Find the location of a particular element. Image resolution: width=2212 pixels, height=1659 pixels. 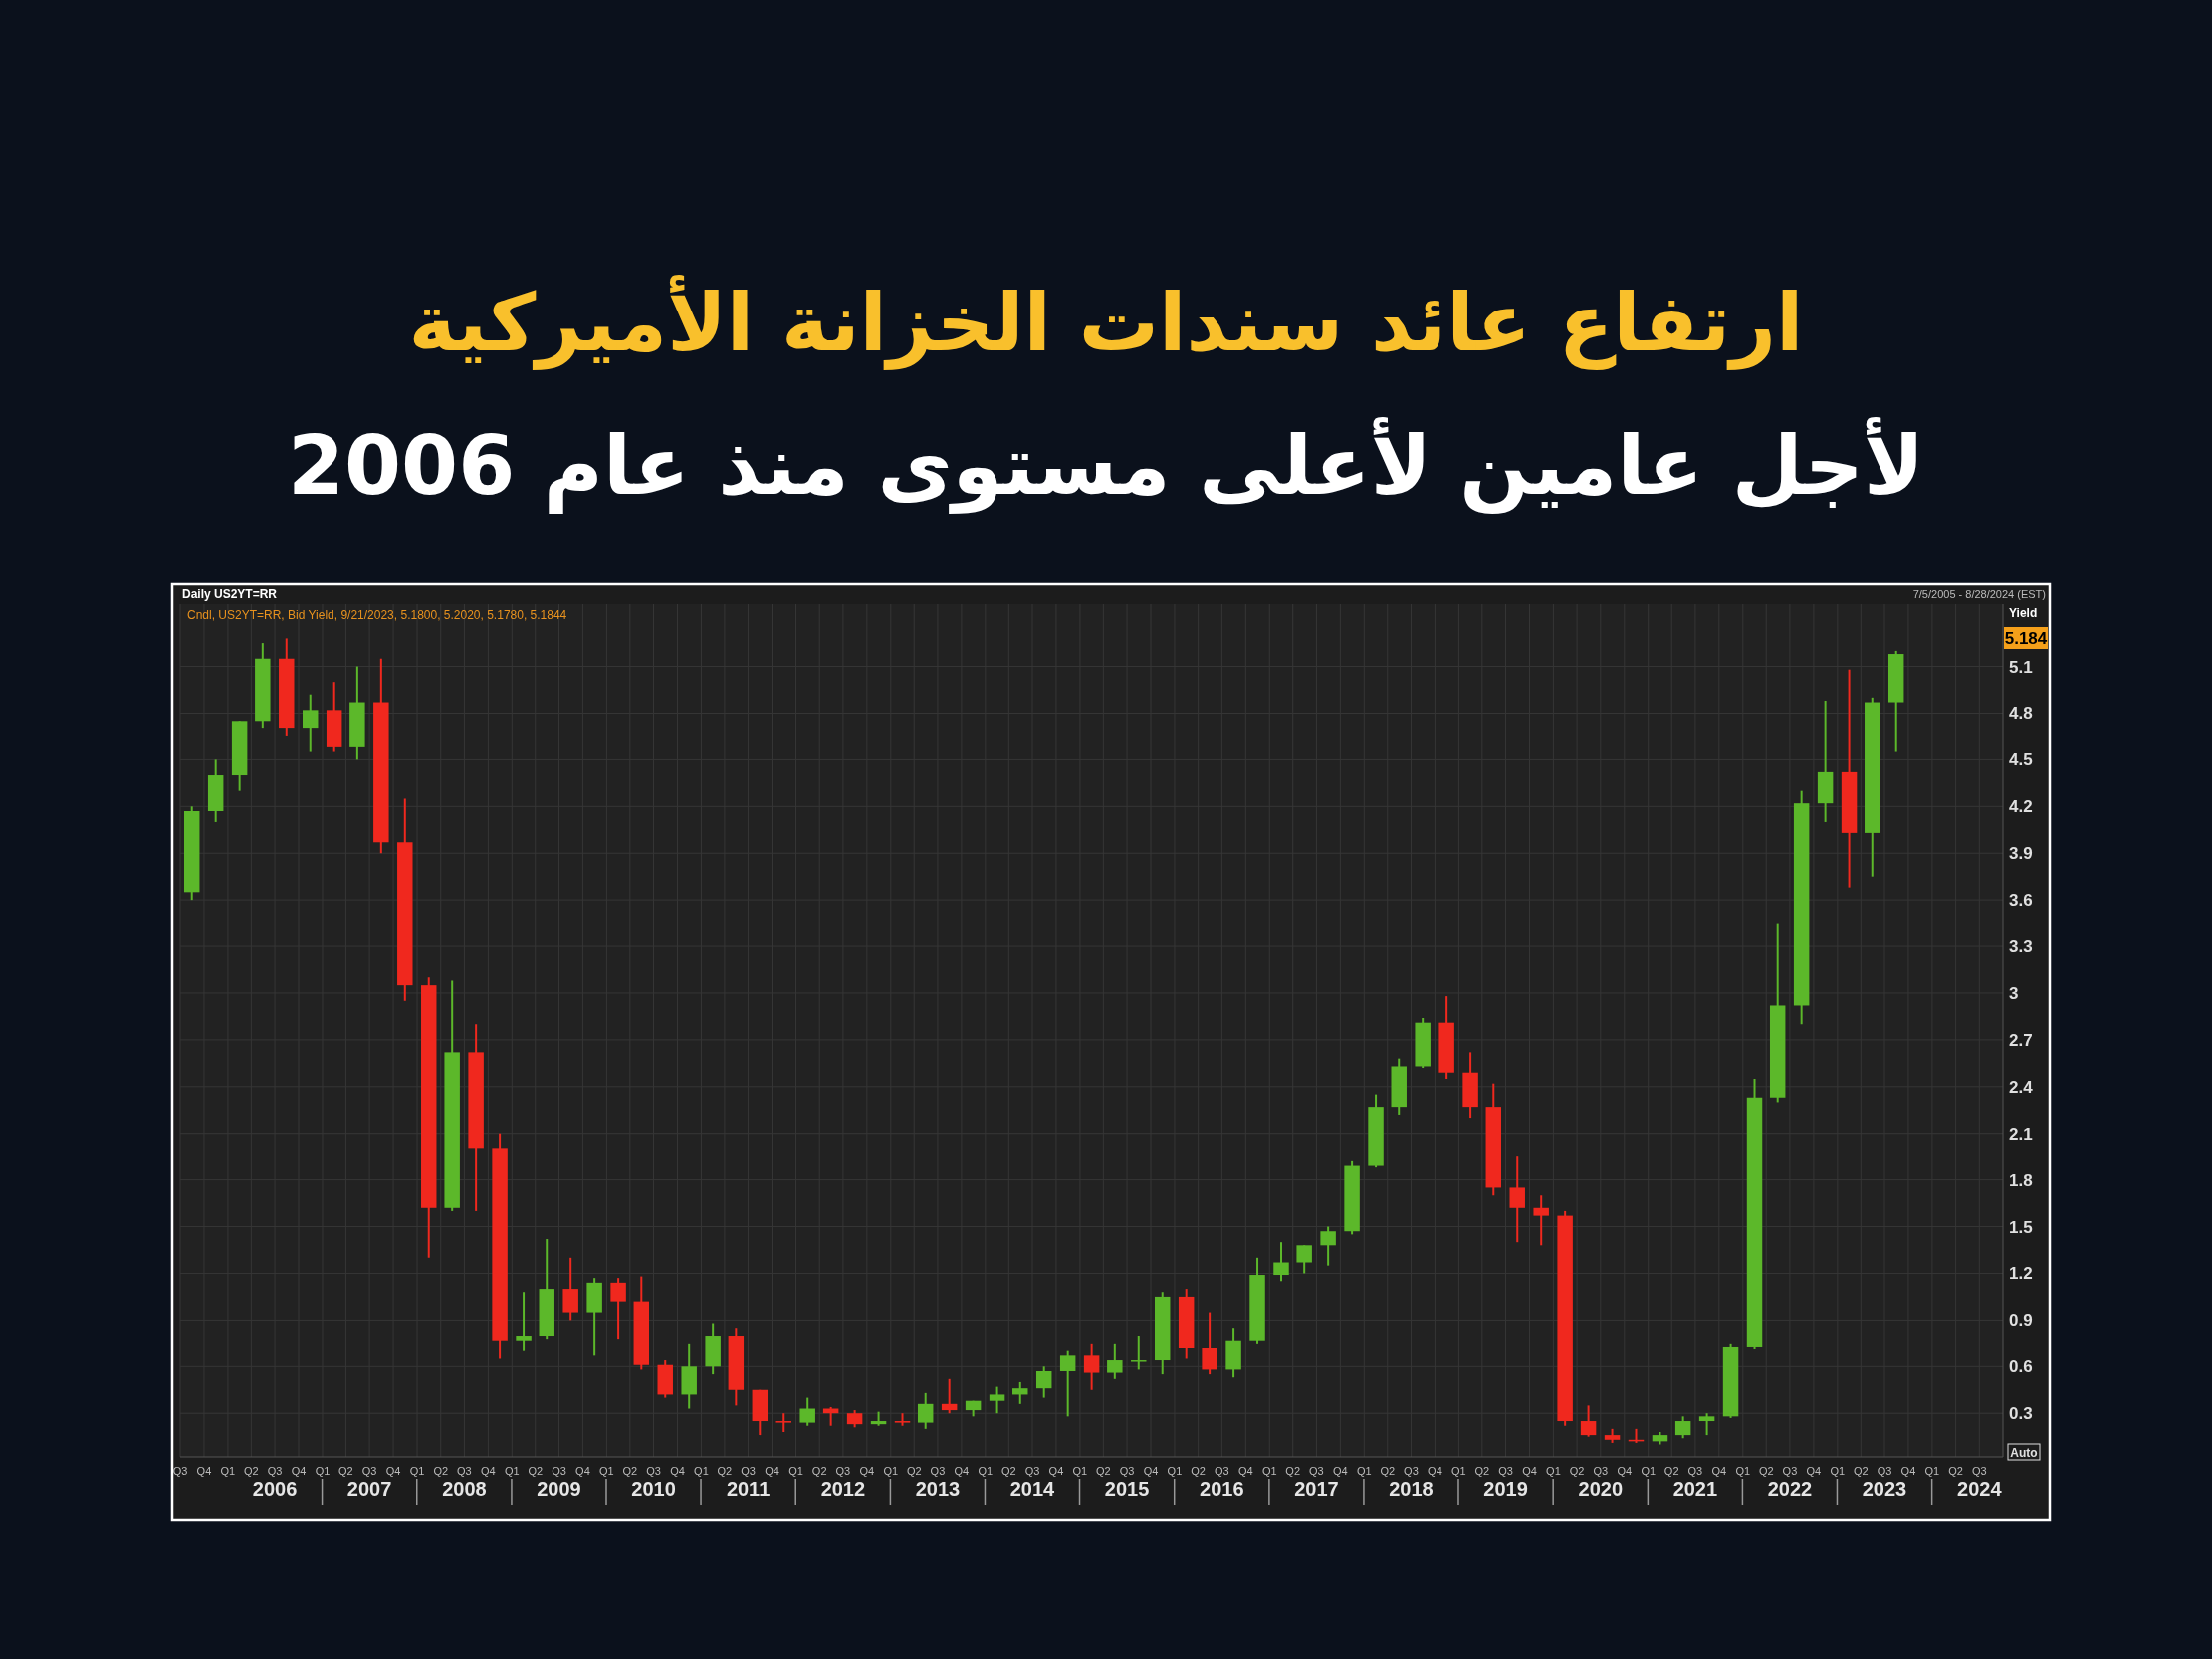

x2-tick-label: 2008 is located at coordinates (464, 1489).